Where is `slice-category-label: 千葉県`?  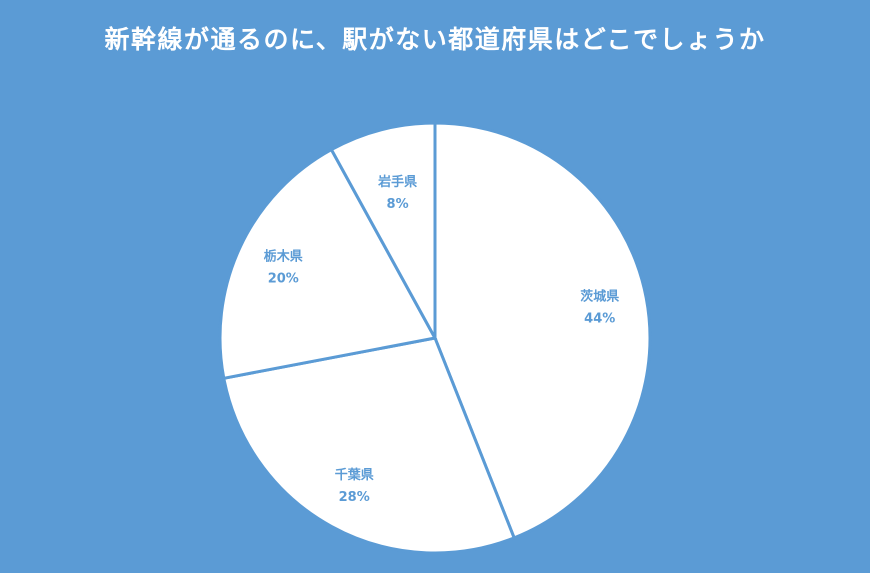 slice-category-label: 千葉県 is located at coordinates (354, 475).